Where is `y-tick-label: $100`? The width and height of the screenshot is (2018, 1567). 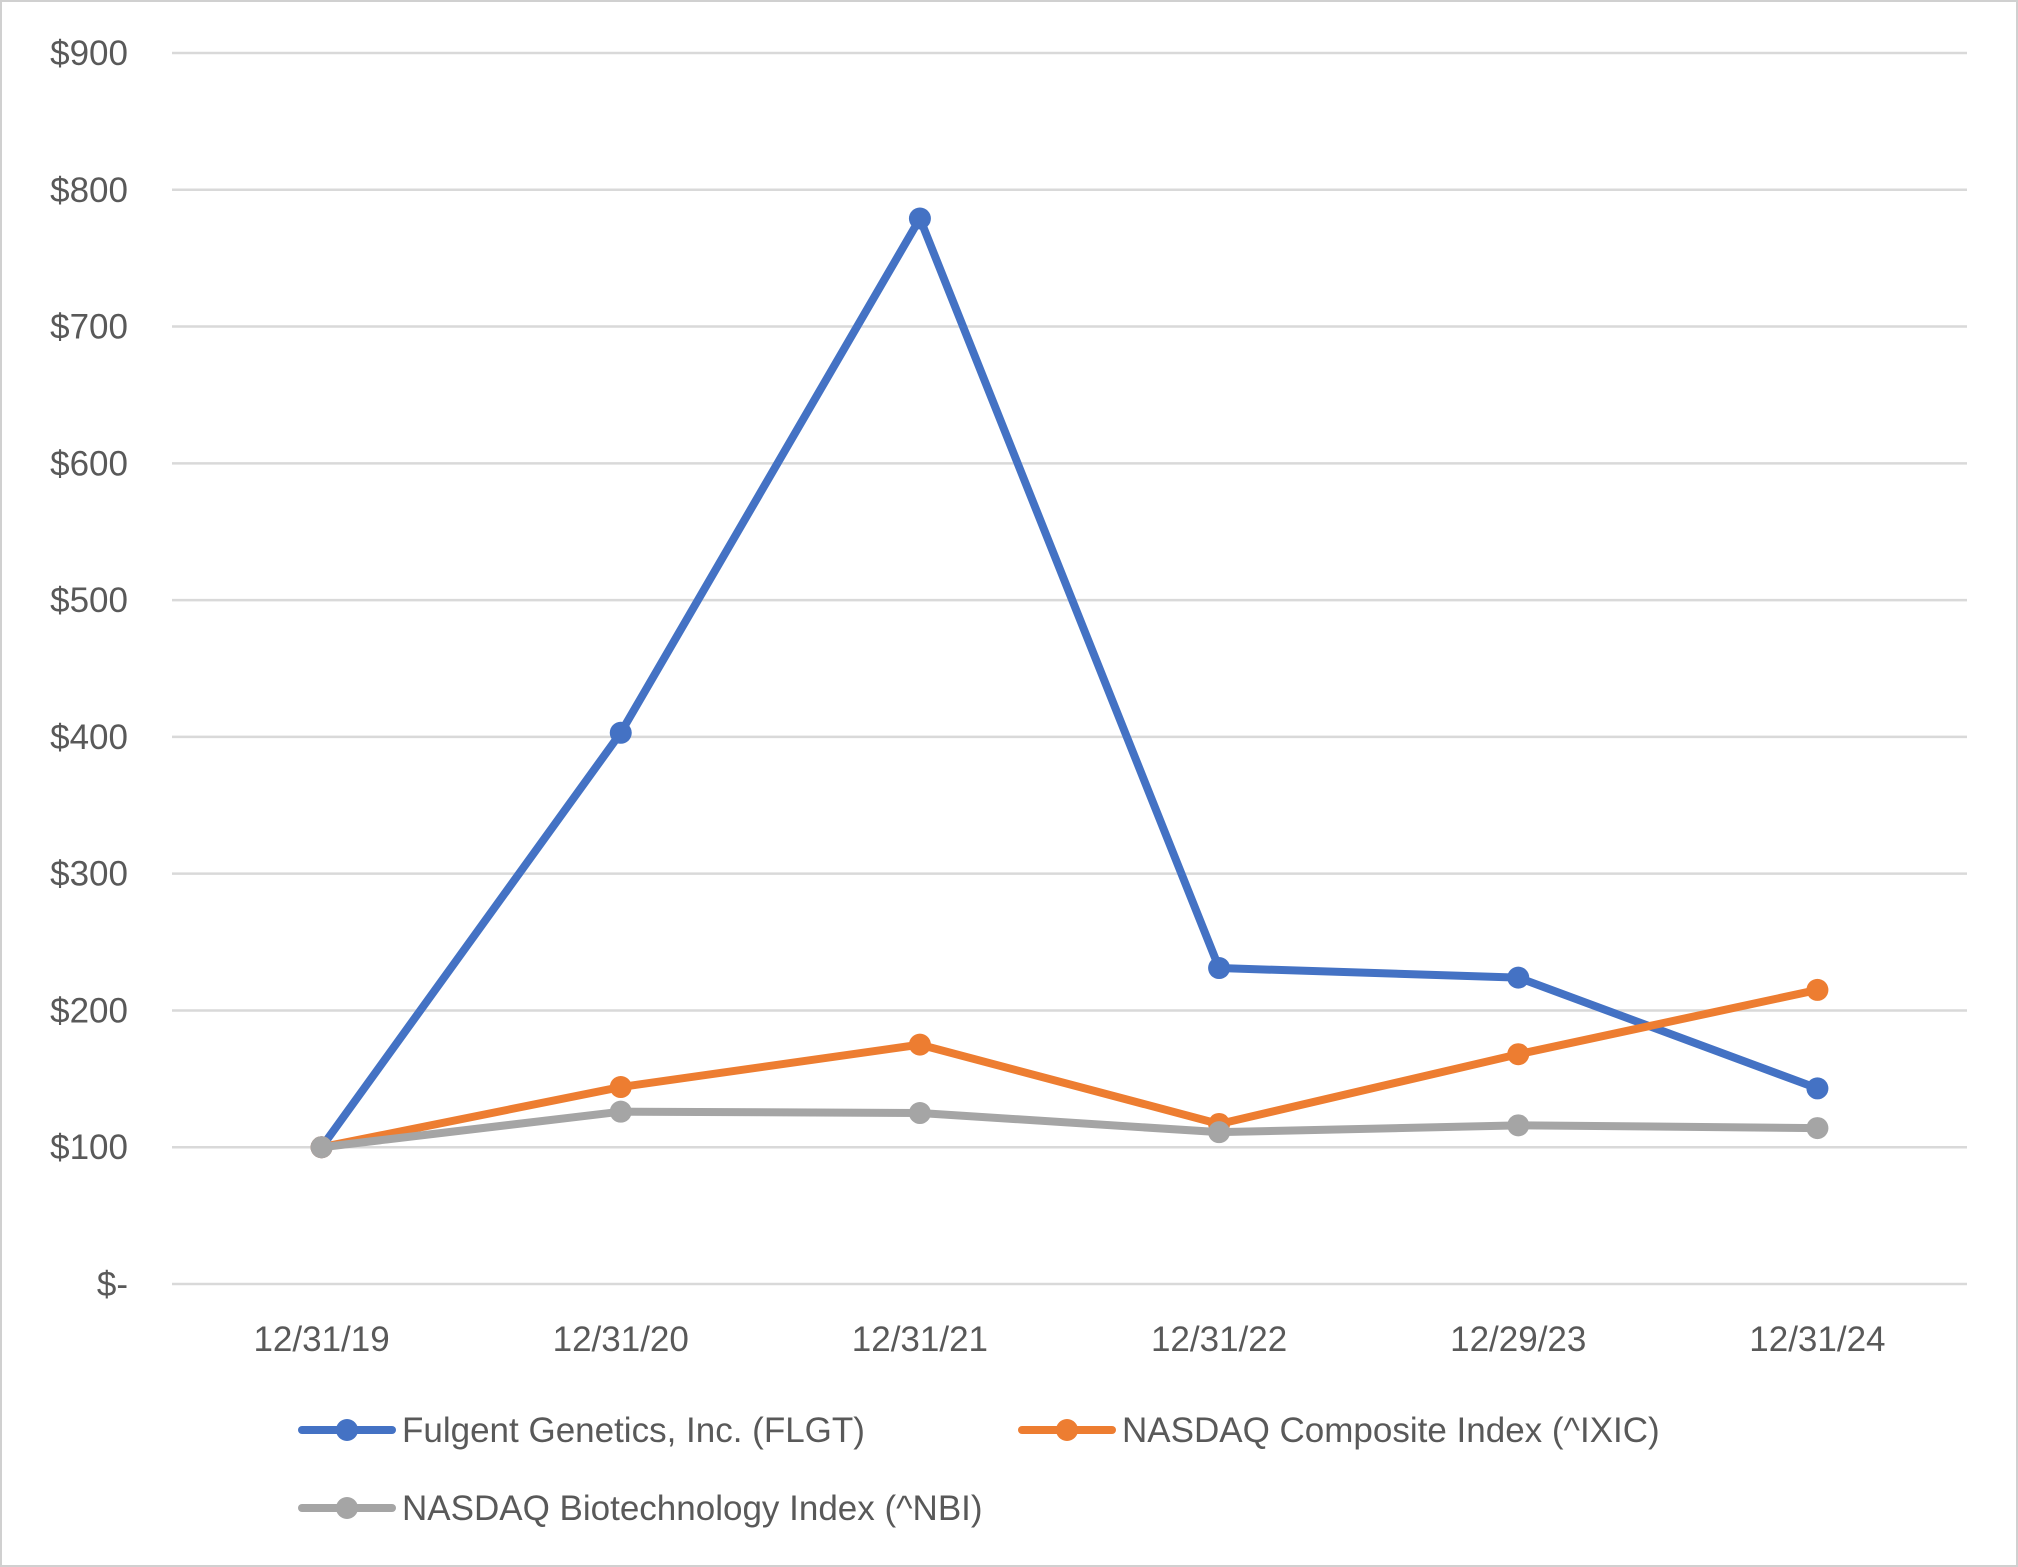
y-tick-label: $100 is located at coordinates (89, 1147).